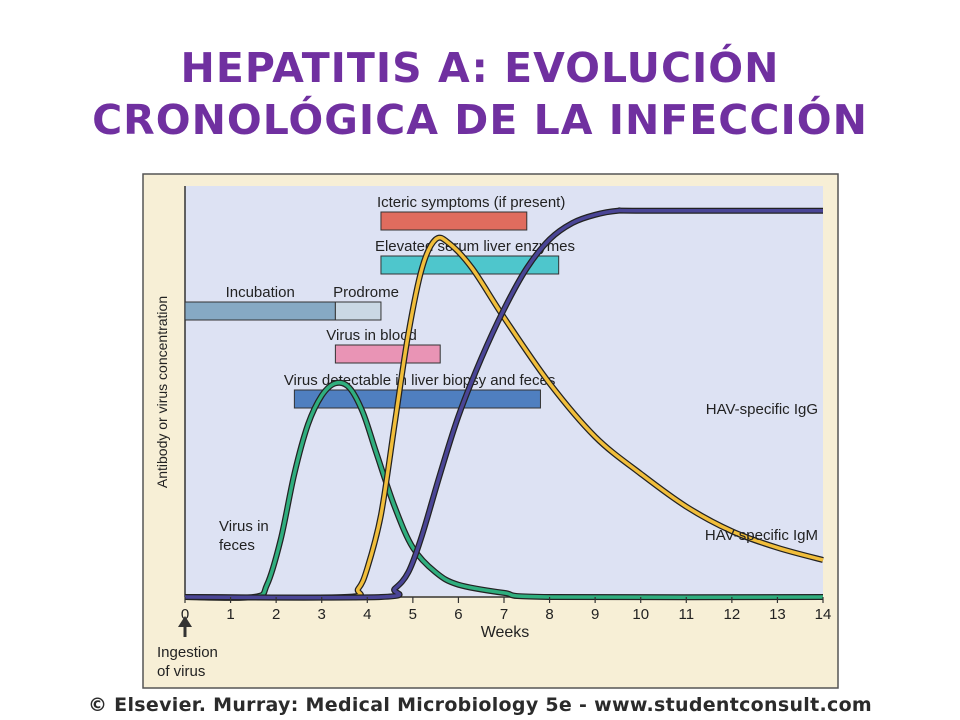 The image size is (960, 720). I want to click on x-tick-label: 10, so click(640, 614).